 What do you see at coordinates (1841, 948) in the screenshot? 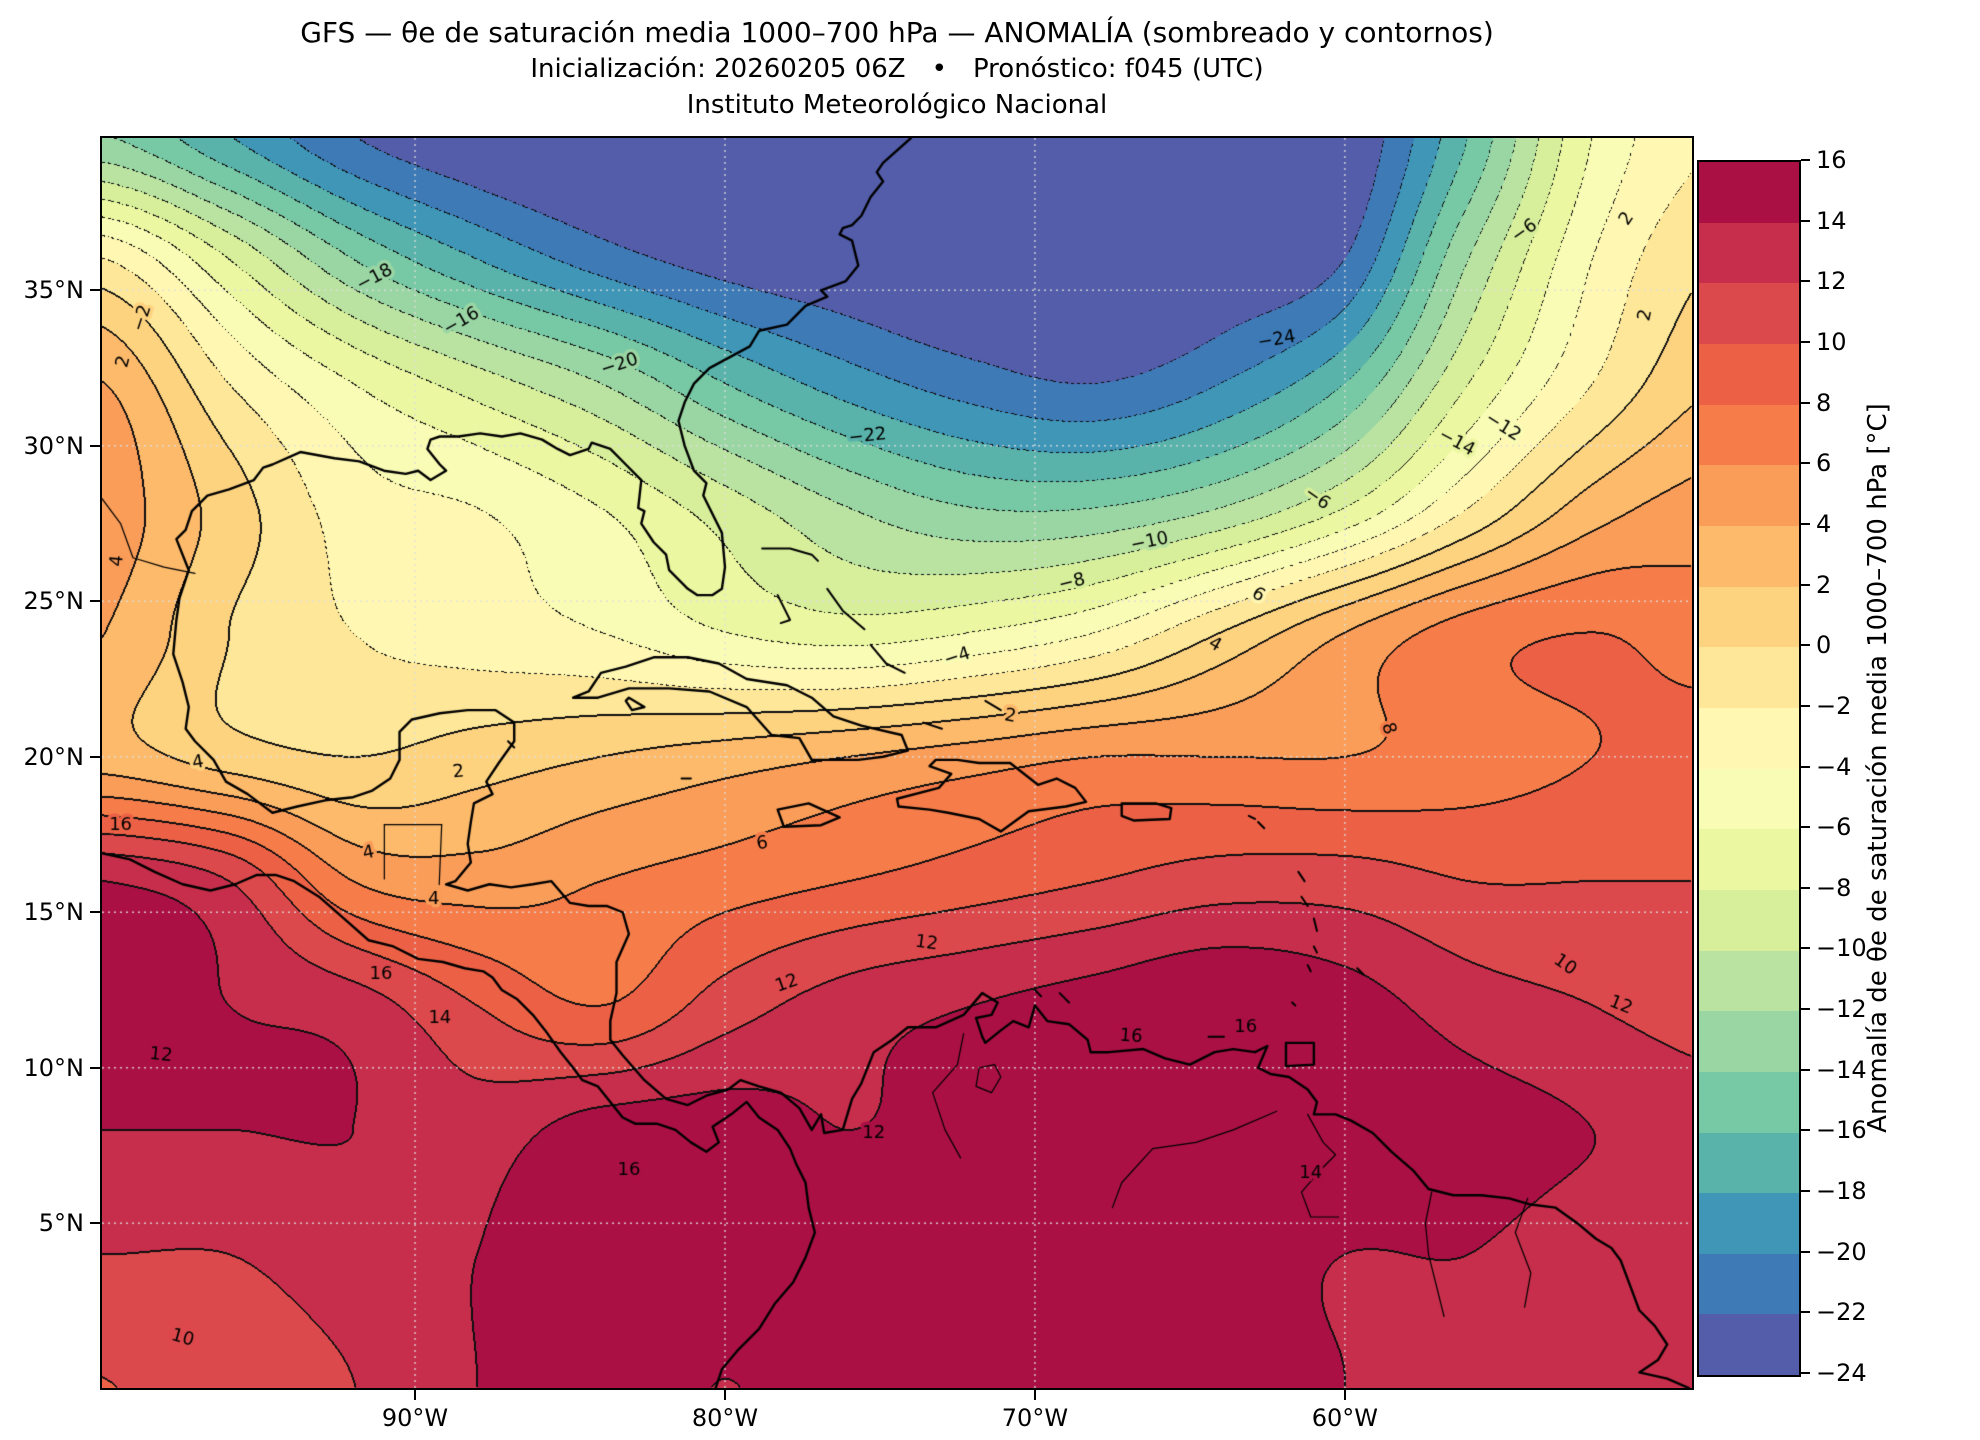
I see `colorbar-tick-label: −10` at bounding box center [1841, 948].